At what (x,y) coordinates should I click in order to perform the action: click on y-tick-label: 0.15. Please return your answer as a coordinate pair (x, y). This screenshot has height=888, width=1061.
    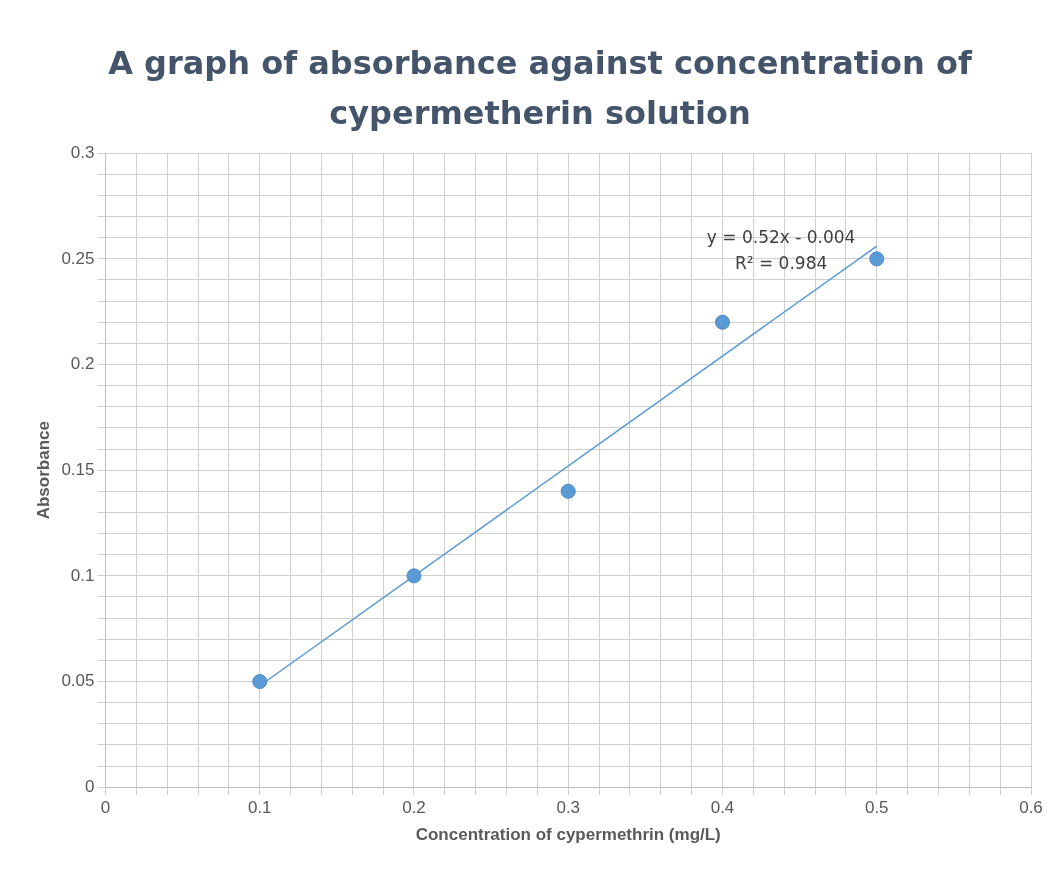
    Looking at the image, I should click on (78, 469).